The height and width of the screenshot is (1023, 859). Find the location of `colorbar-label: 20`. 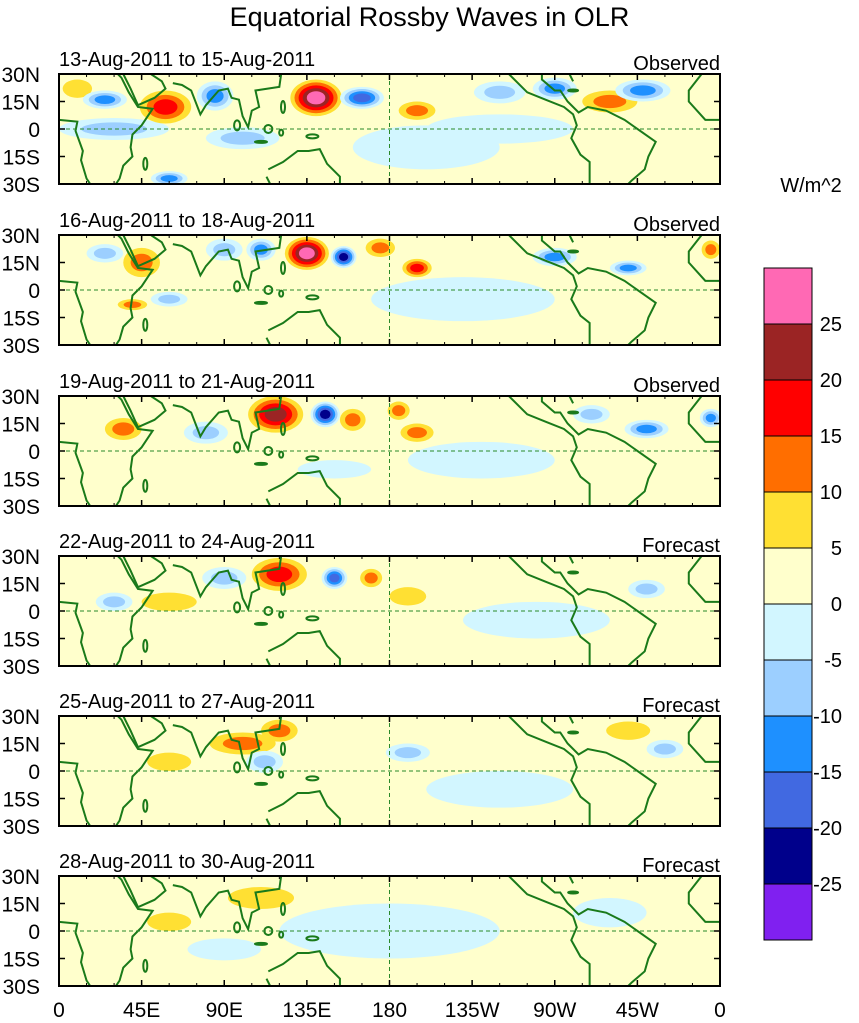

colorbar-label: 20 is located at coordinates (831, 381).